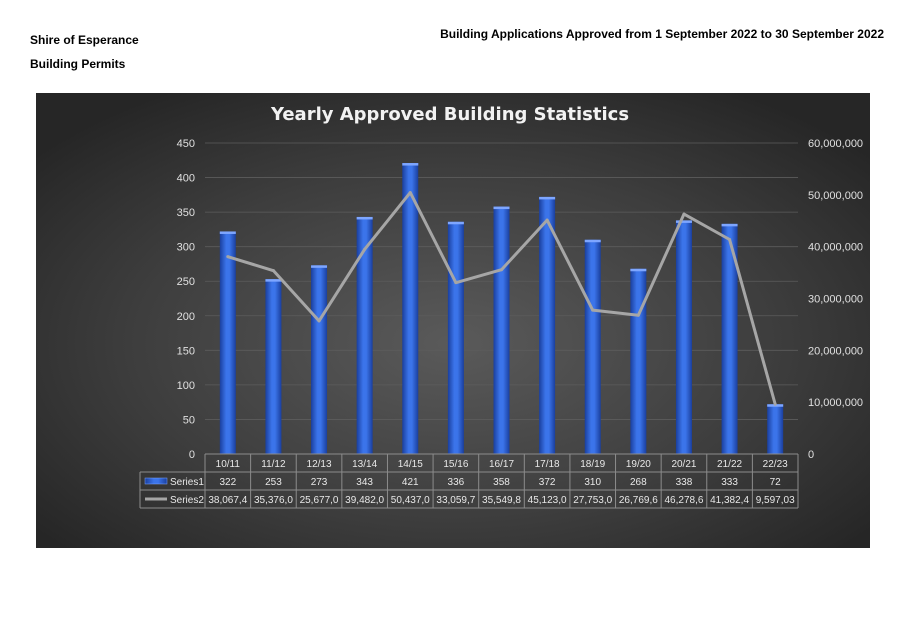  What do you see at coordinates (835, 248) in the screenshot?
I see `right-axis-tick-label: 40,000,000` at bounding box center [835, 248].